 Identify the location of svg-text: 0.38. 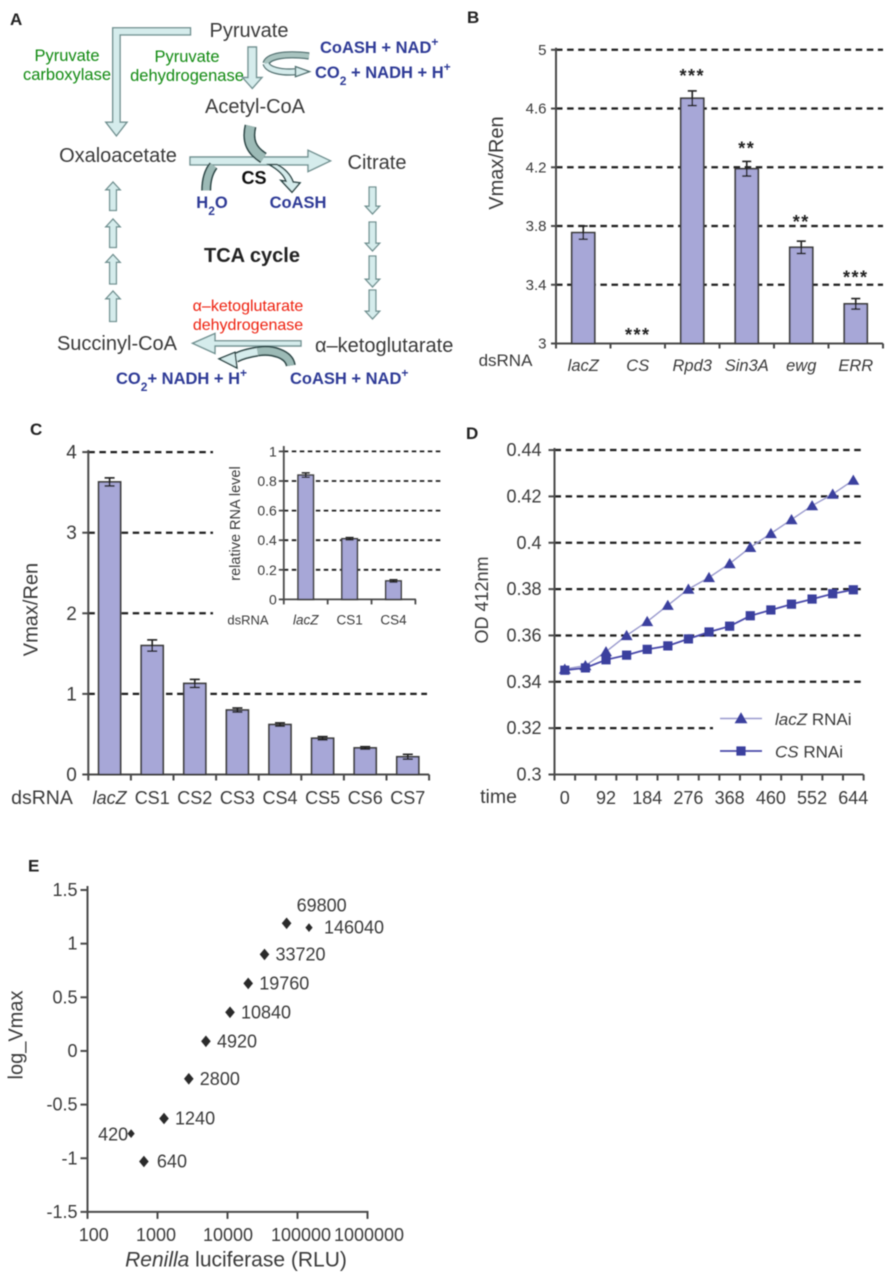
(523, 589).